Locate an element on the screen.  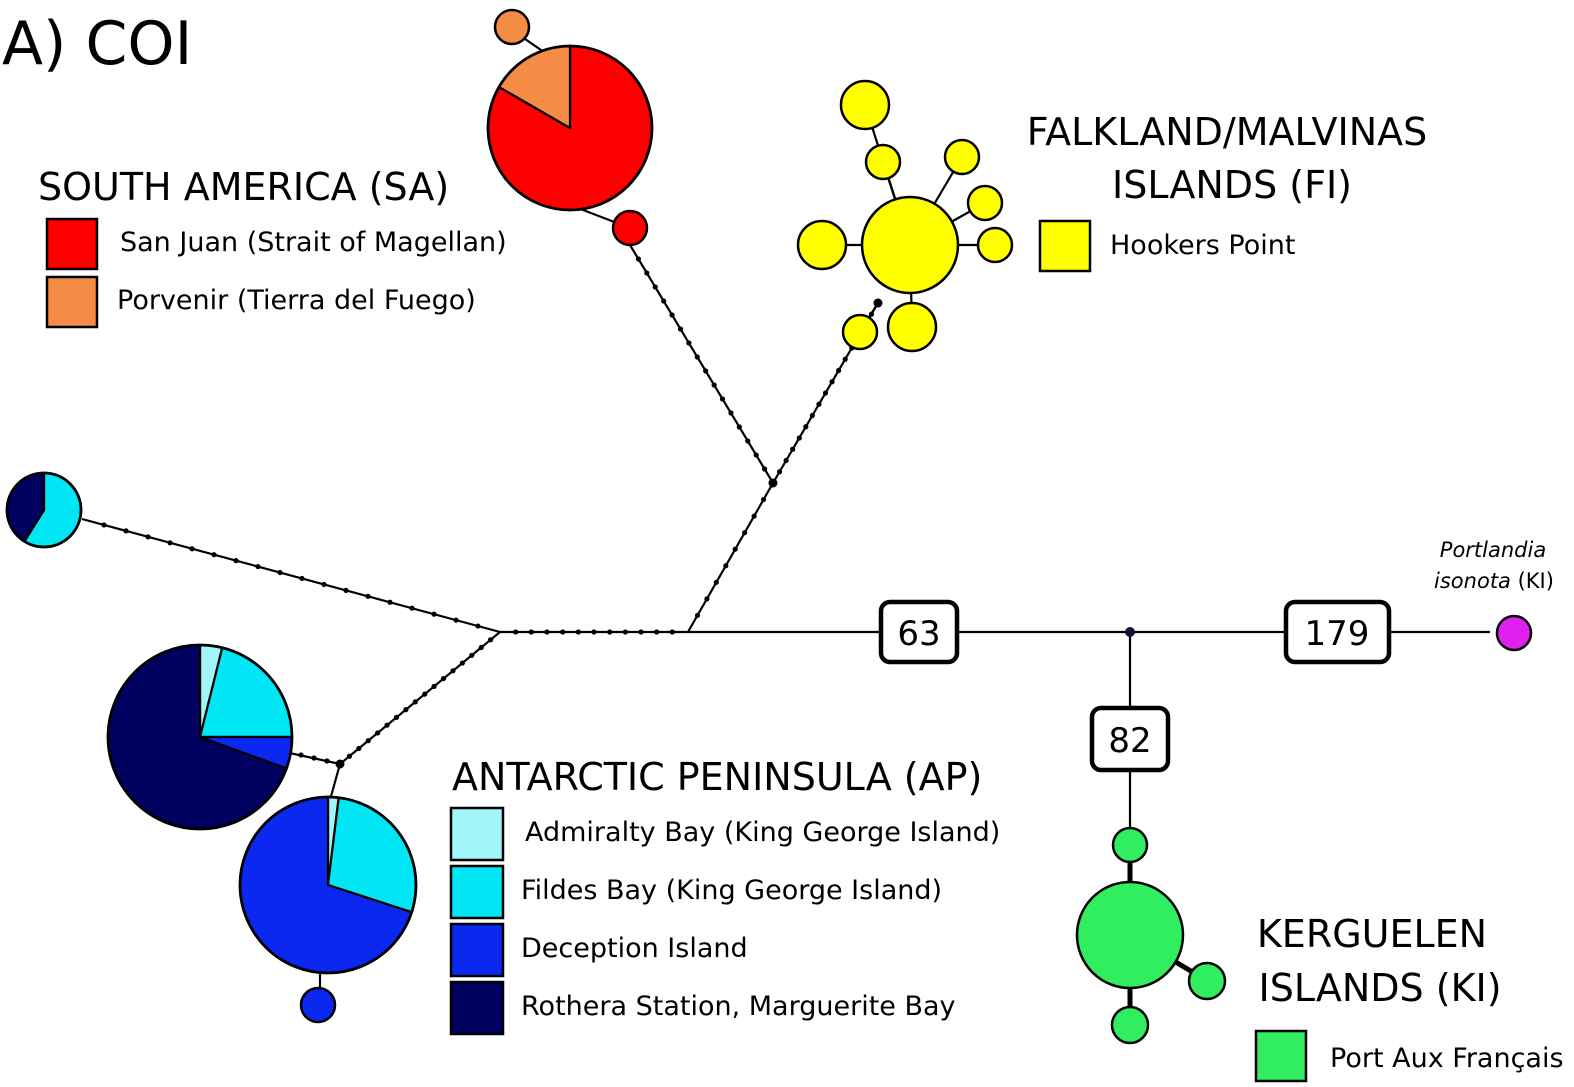
rothera-main-outline is located at coordinates (200, 737).